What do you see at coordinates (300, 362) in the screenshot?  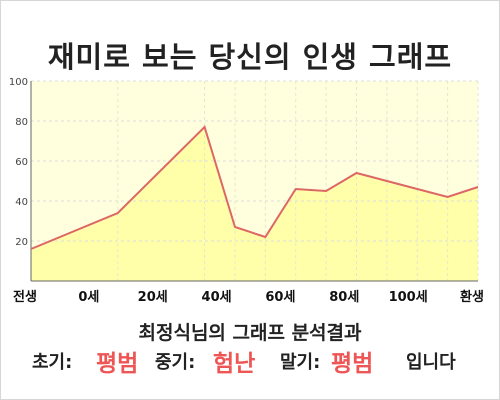 I see `late-label: 말기:` at bounding box center [300, 362].